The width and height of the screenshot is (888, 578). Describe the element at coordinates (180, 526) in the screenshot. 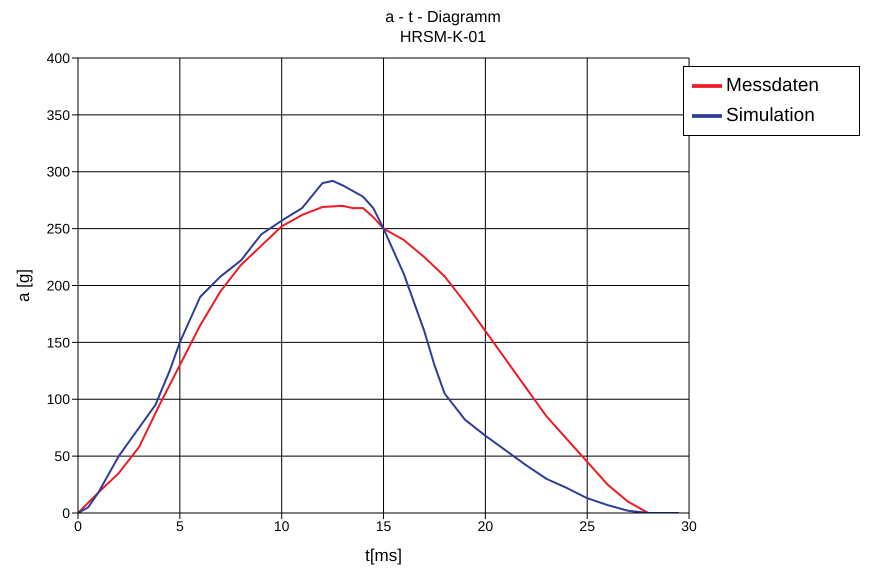

I see `x-tick-label: 5` at that location.